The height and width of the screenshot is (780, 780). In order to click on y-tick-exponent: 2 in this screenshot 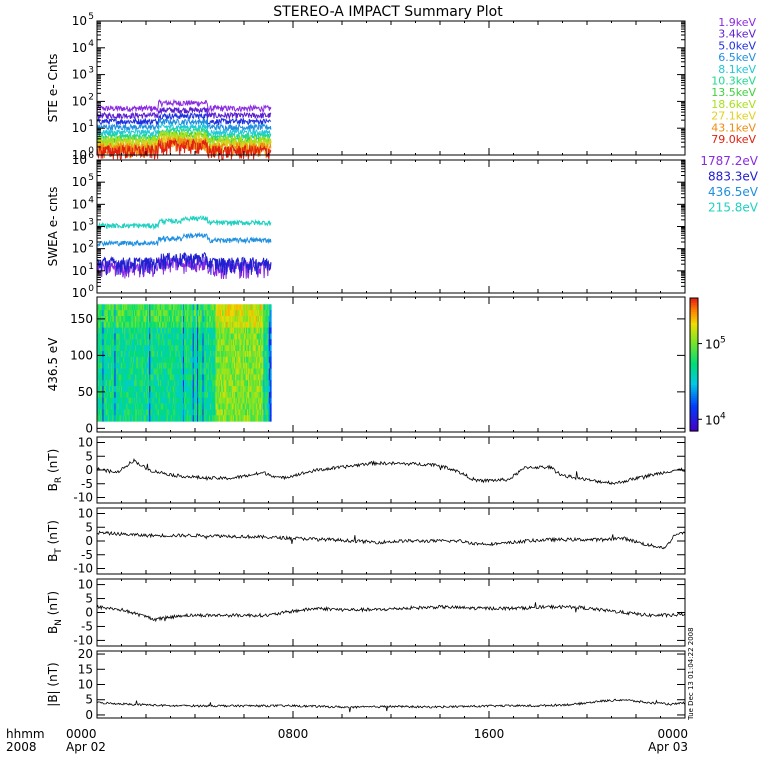, I will do `click(91, 245)`.